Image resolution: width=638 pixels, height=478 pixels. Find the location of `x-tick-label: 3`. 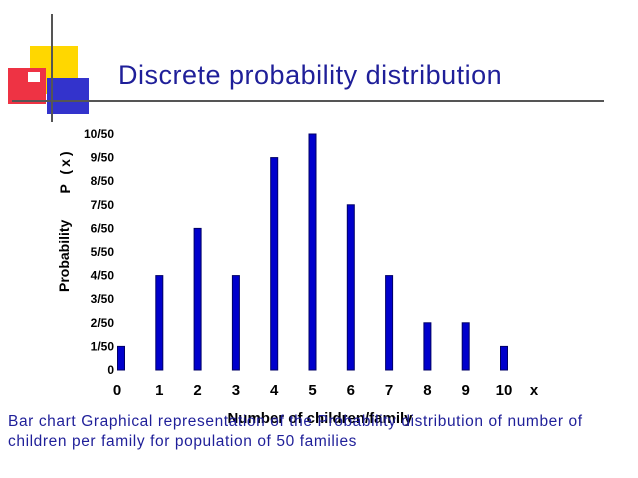

x-tick-label: 3 is located at coordinates (236, 390).